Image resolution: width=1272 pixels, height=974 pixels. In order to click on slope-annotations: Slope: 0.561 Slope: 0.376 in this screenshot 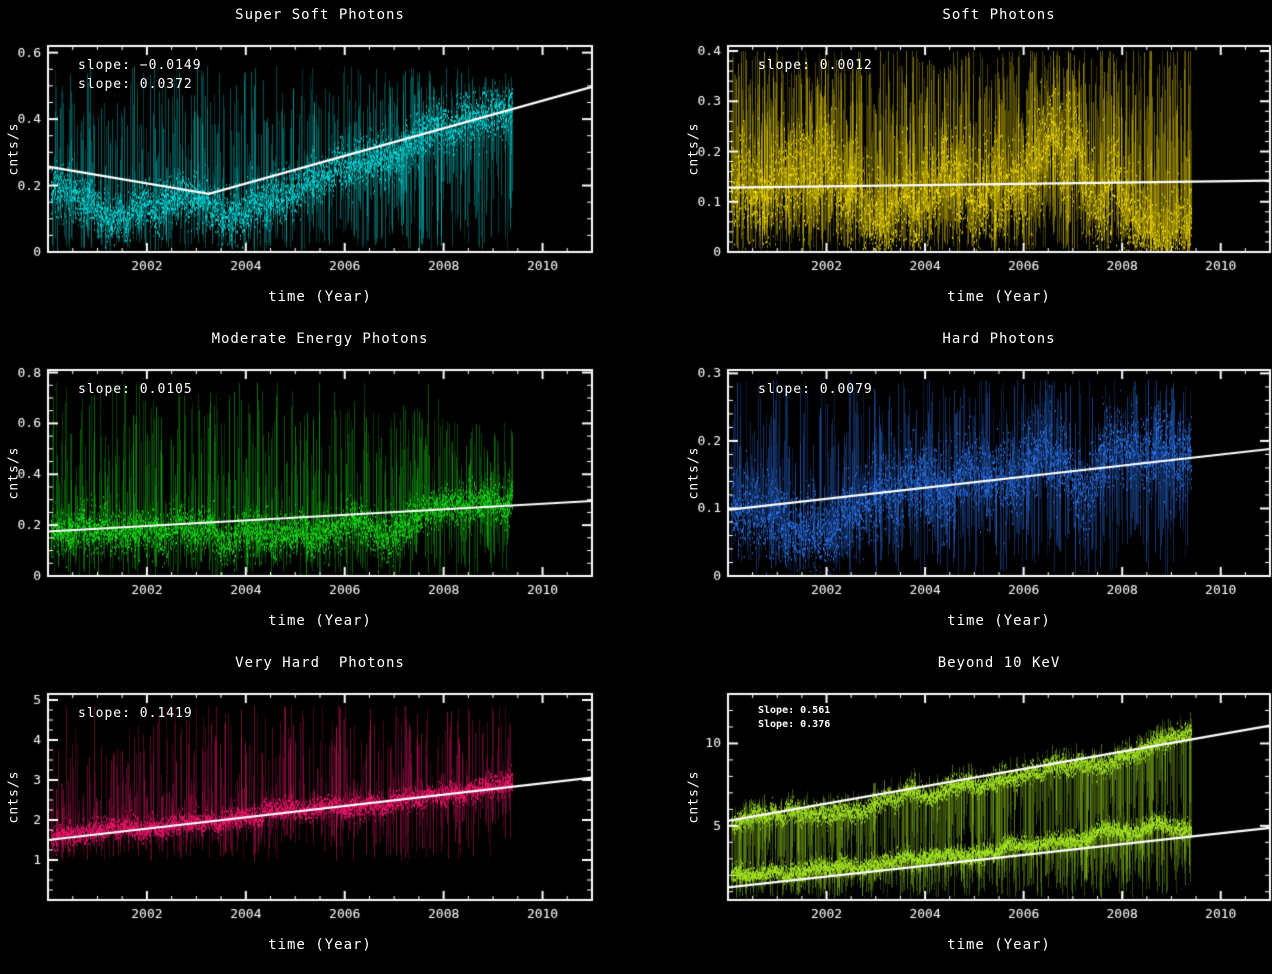, I will do `click(794, 718)`.